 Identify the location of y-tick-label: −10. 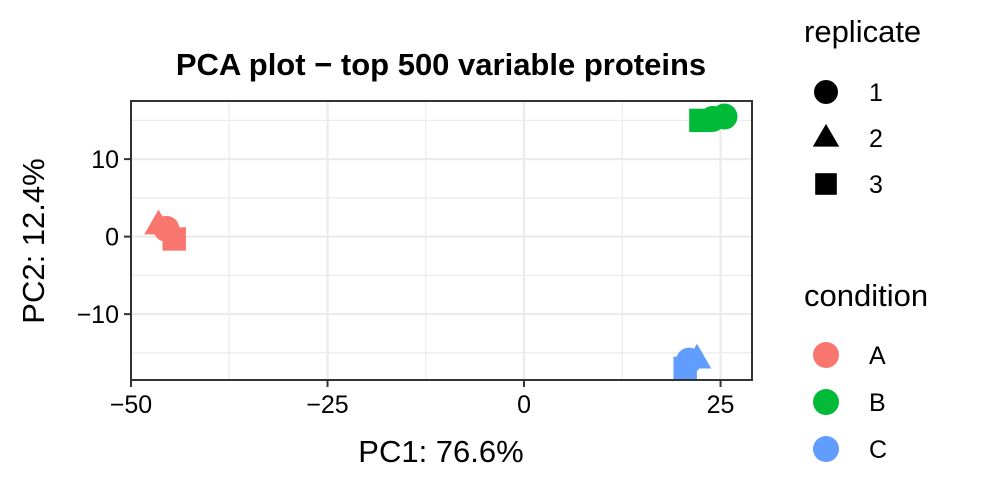
(98, 315).